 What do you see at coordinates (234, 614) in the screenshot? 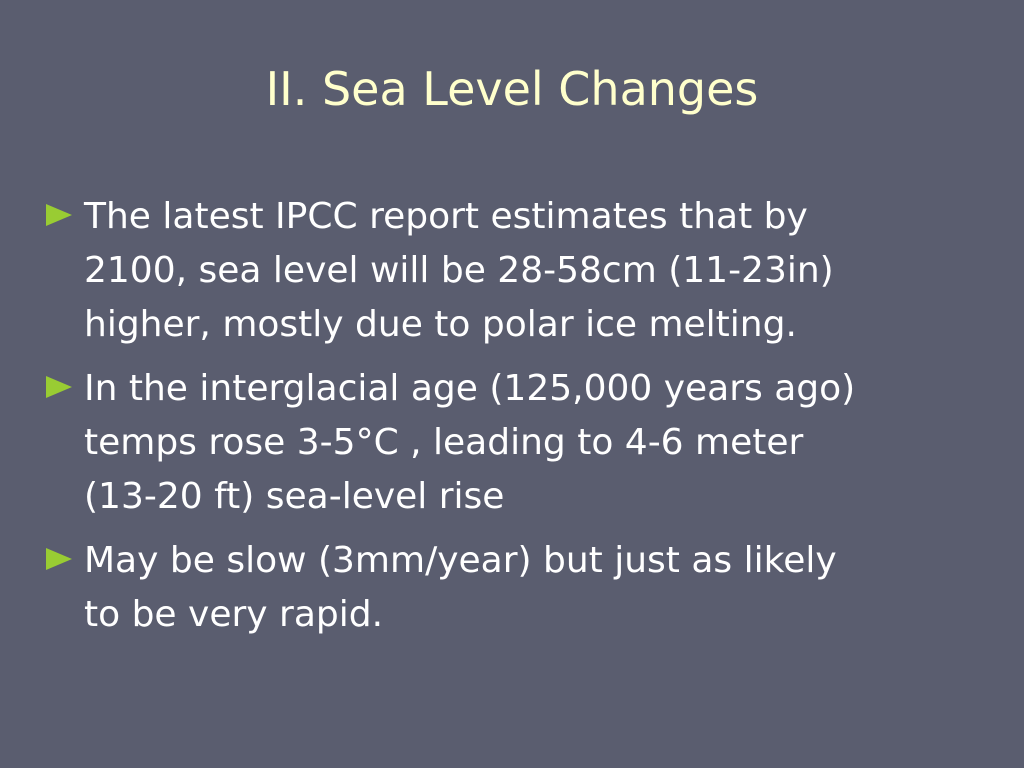
I see `bullet-text: to be very rapid.` at bounding box center [234, 614].